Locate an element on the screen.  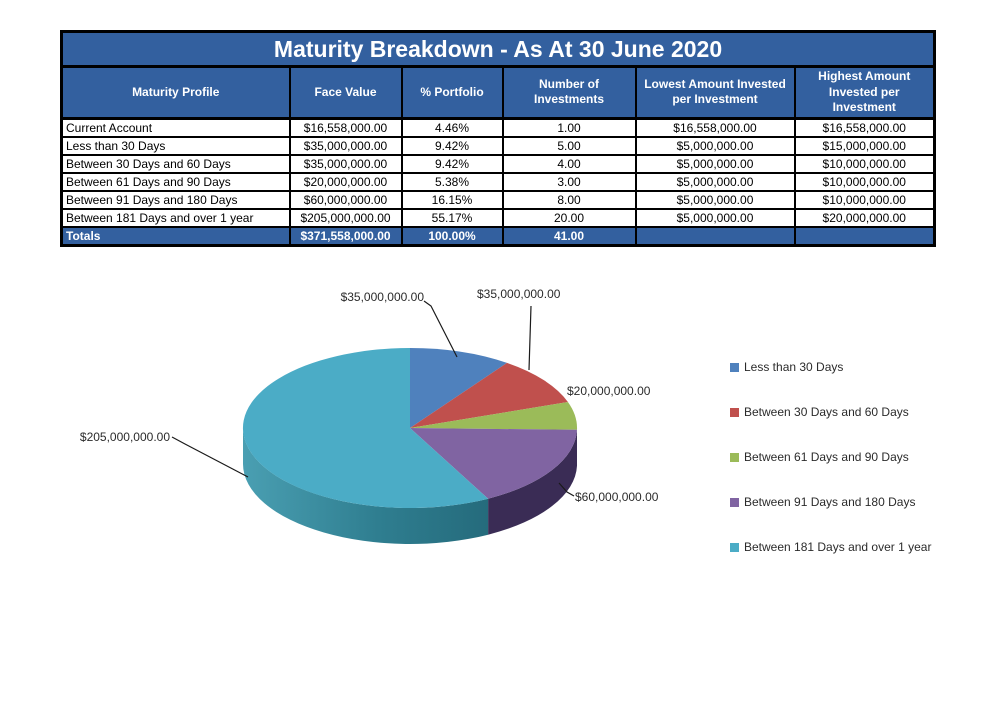
pie-slice-between-181-days-and-over-1-year is located at coordinates (365, 428).